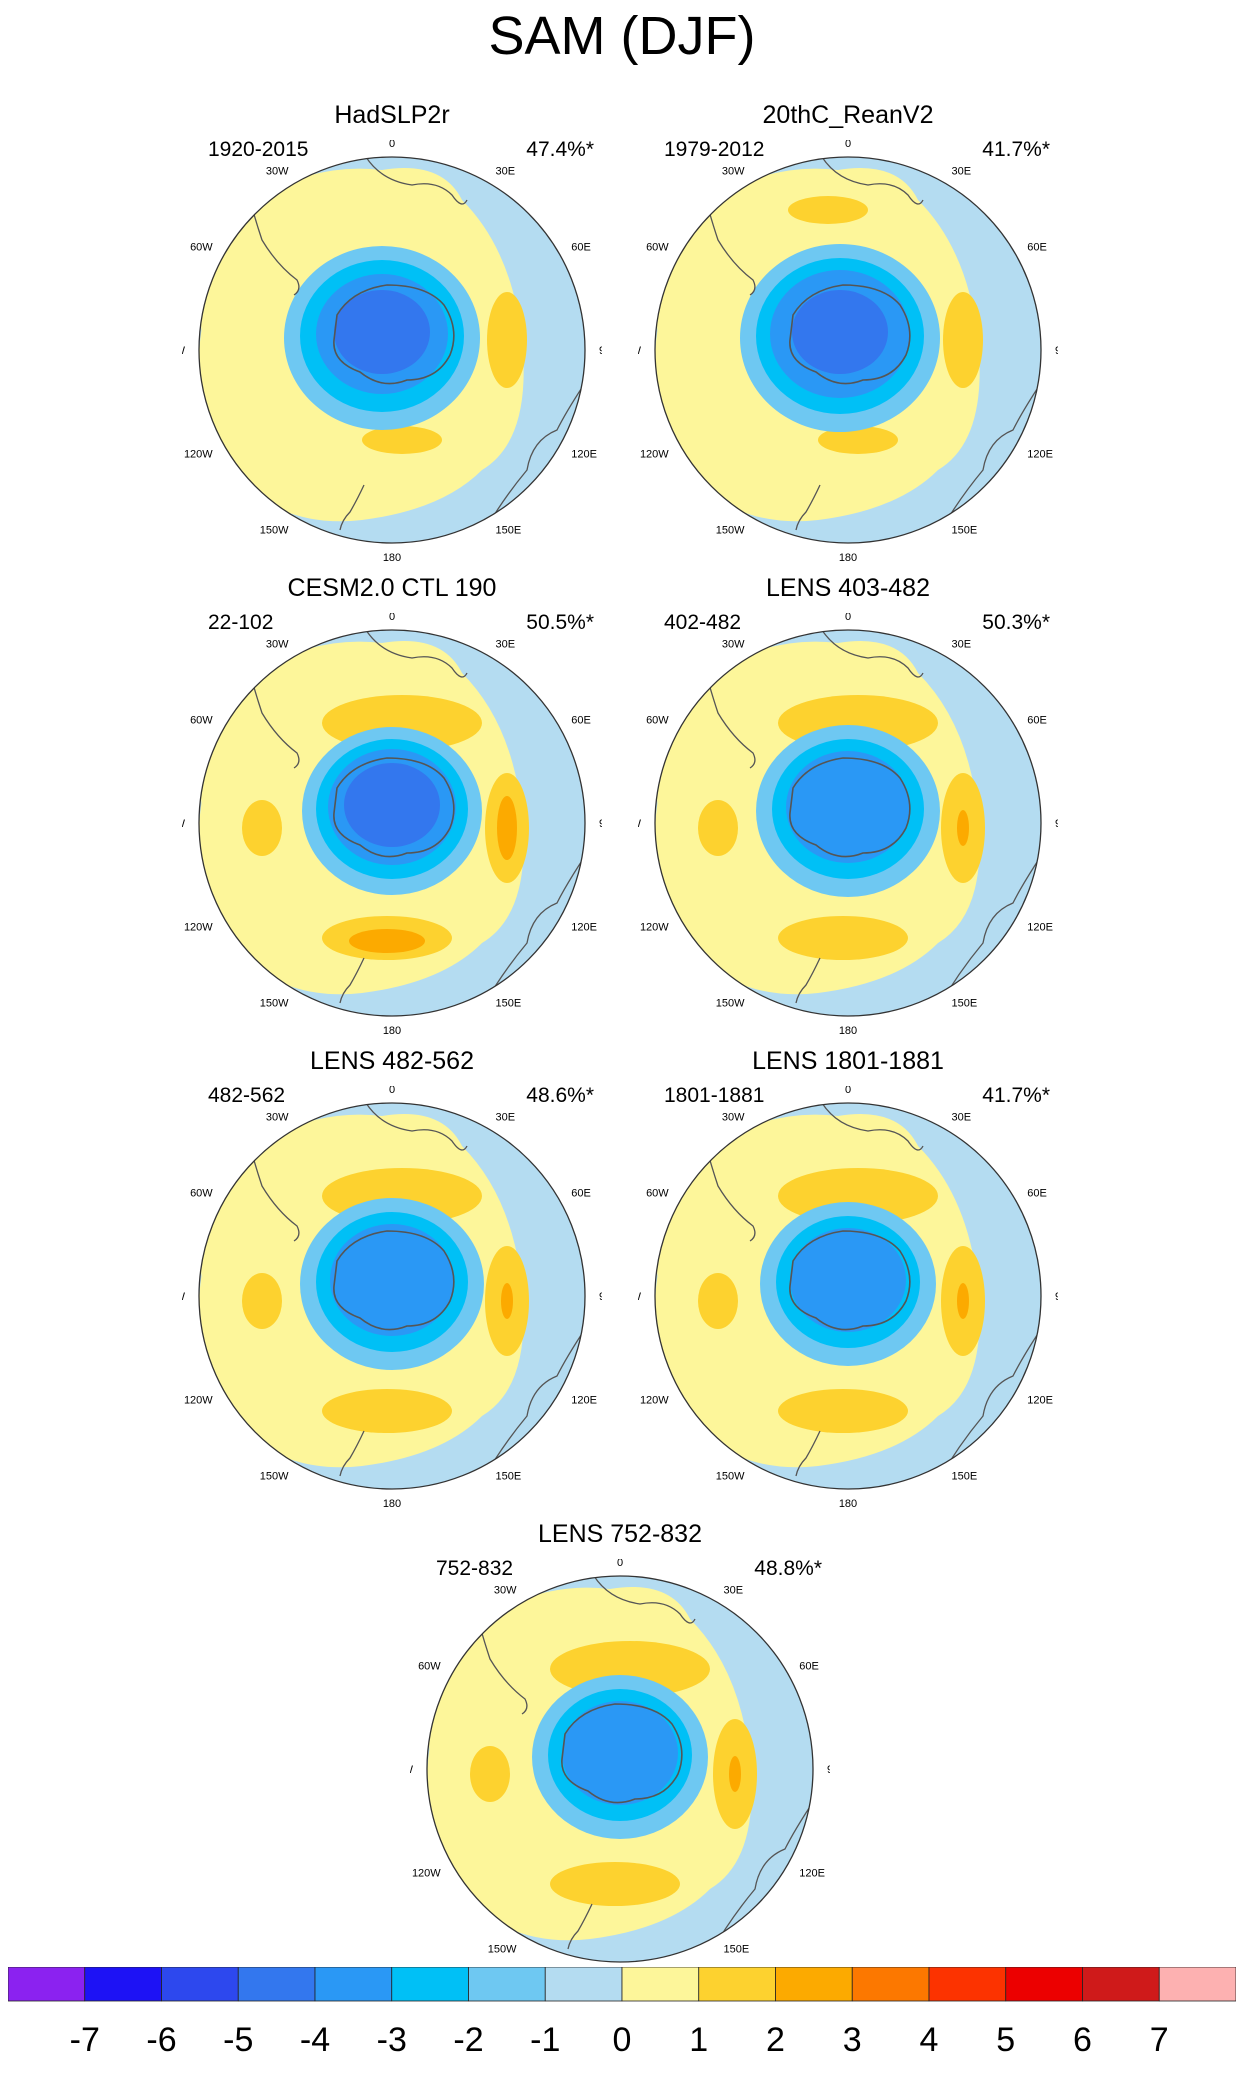  I want to click on lon-label-150e: 150E, so click(965, 1476).